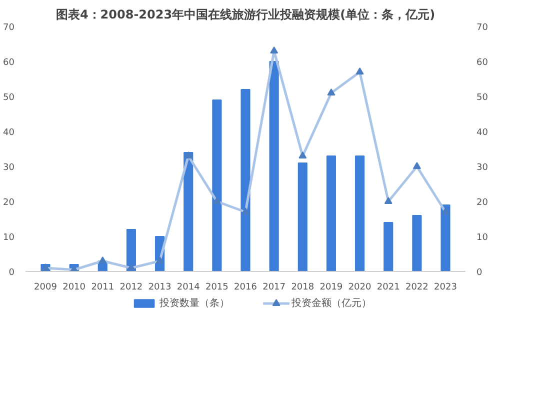 The height and width of the screenshot is (400, 547). Describe the element at coordinates (11, 273) in the screenshot. I see `y-tick-label: 0` at that location.